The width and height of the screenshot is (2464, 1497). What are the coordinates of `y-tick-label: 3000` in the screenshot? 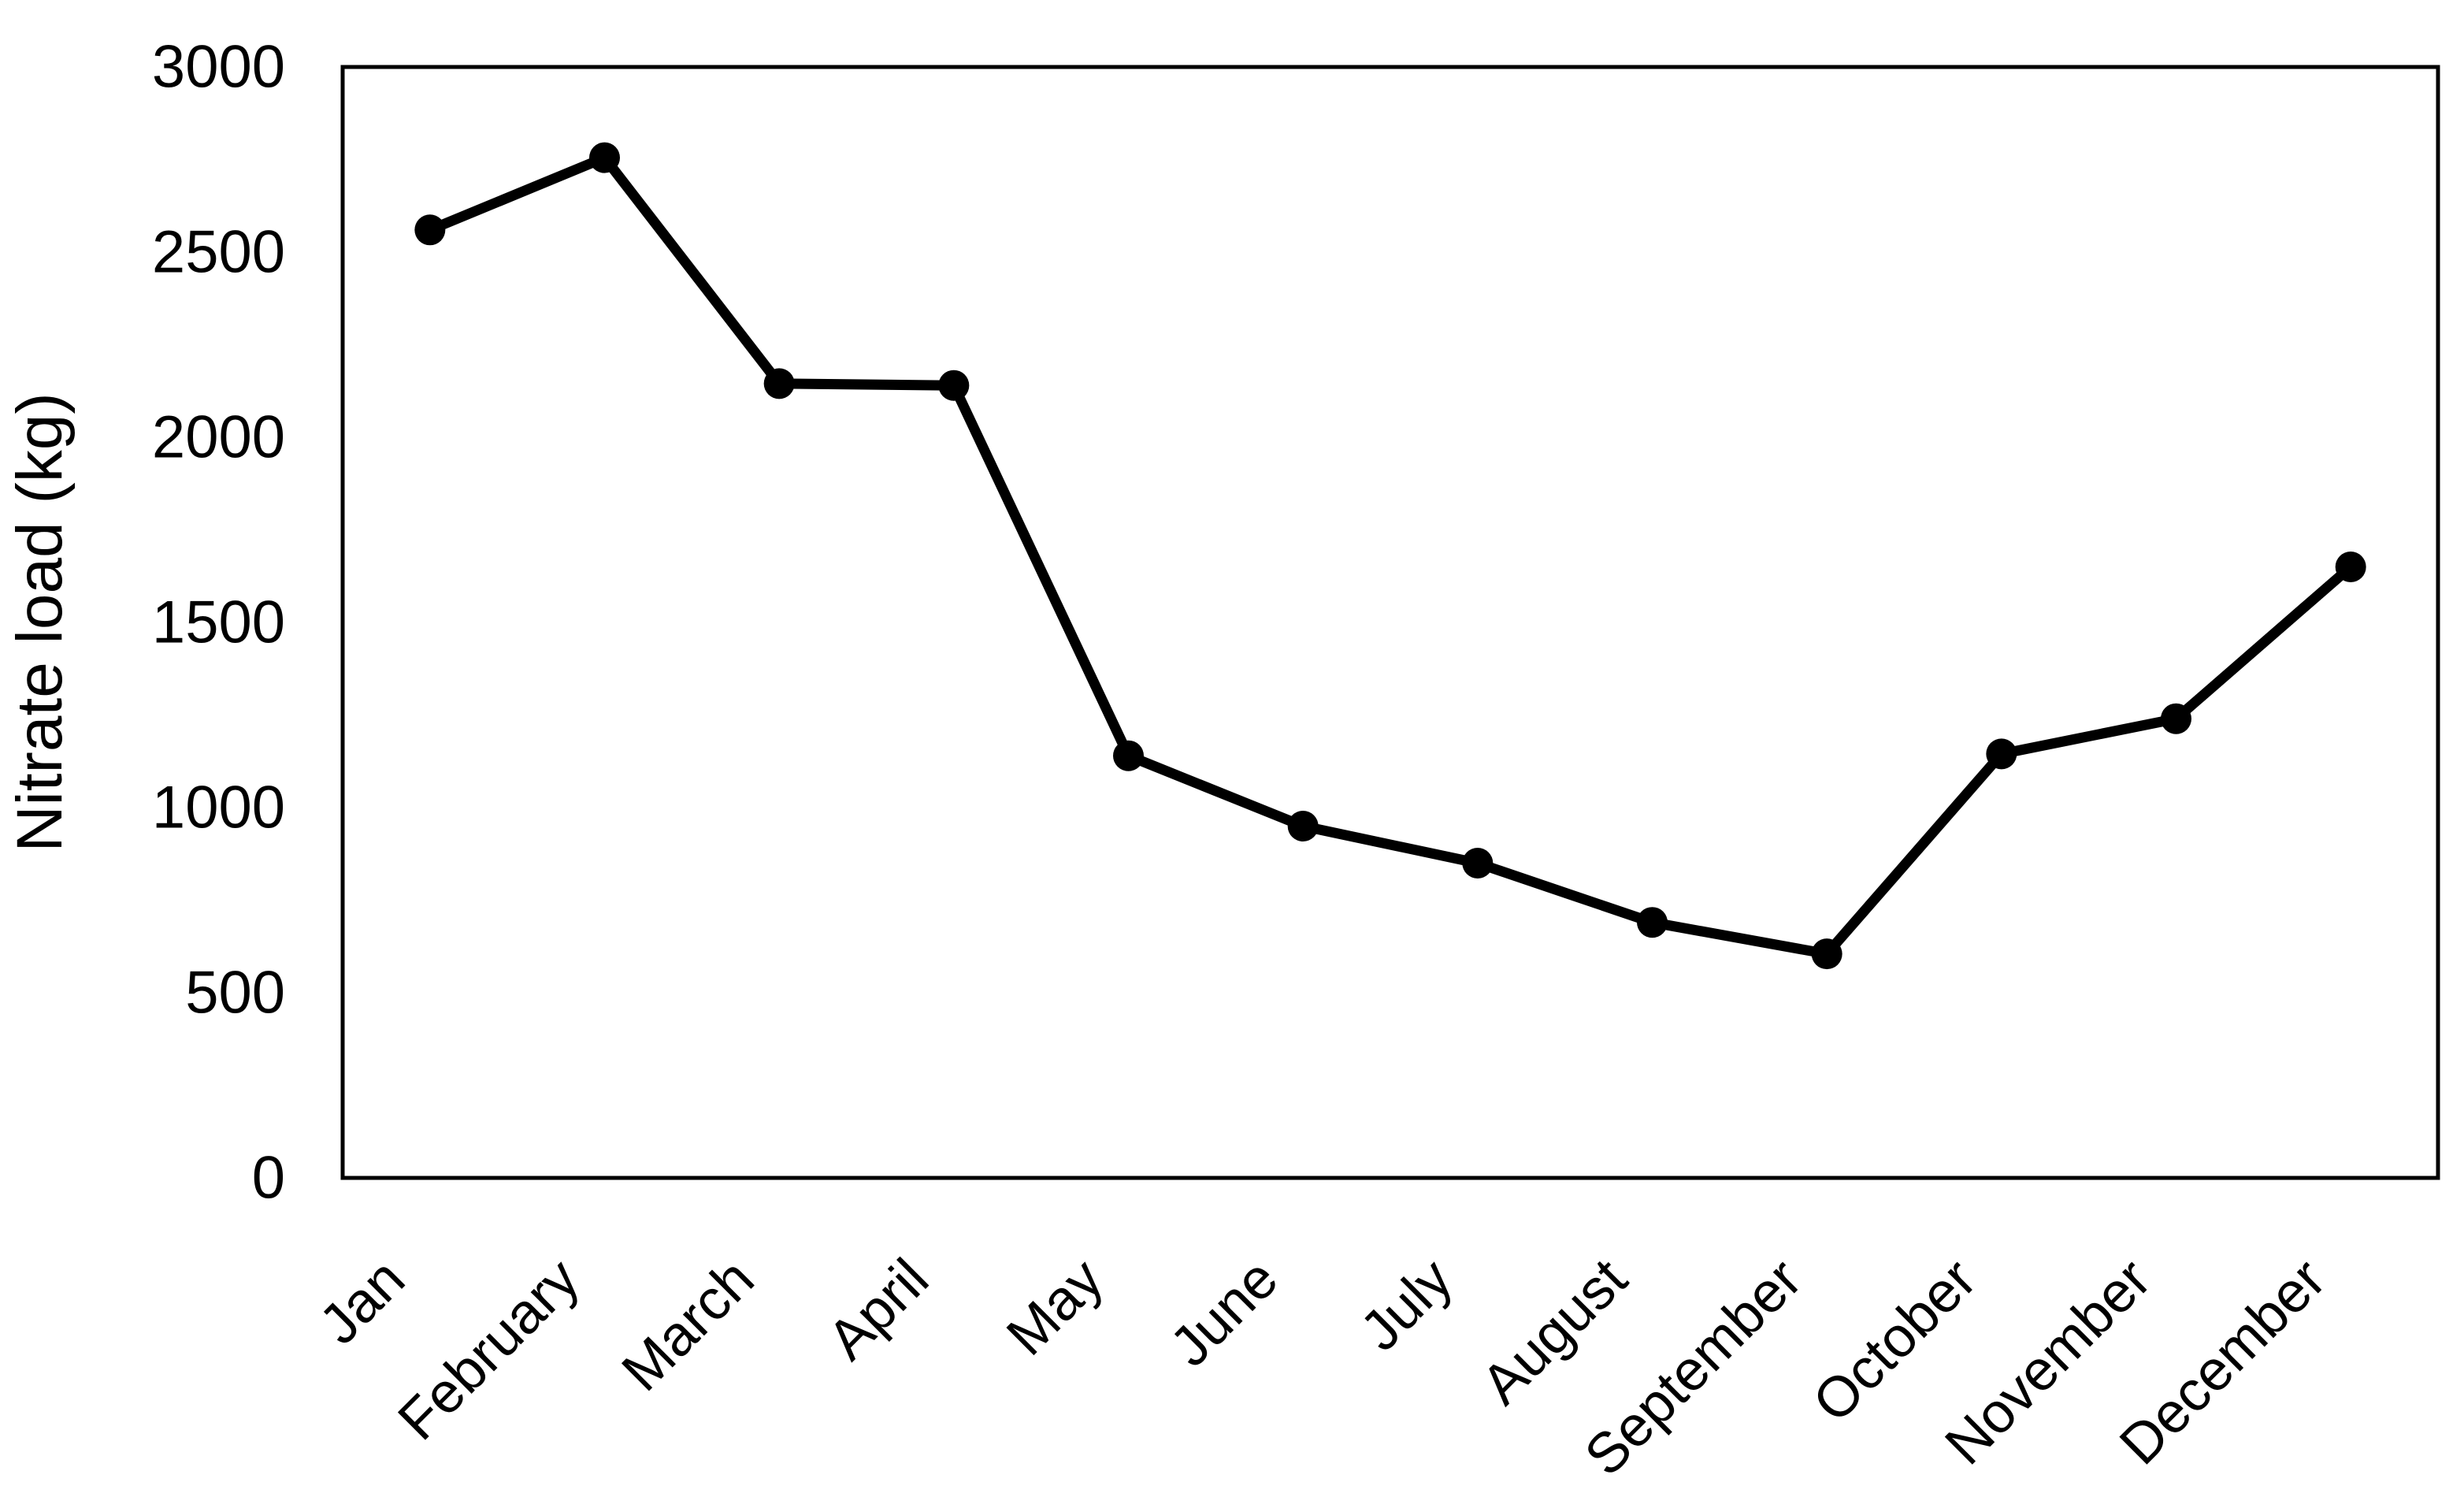 It's located at (218, 68).